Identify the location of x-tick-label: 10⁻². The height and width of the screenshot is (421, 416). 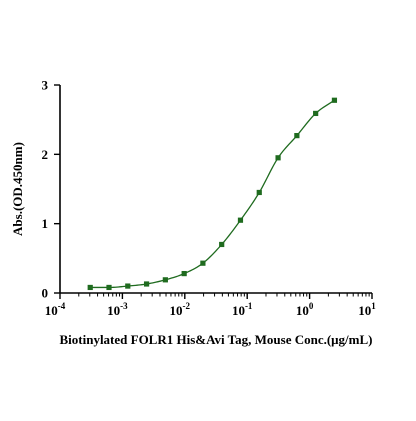
(180, 309).